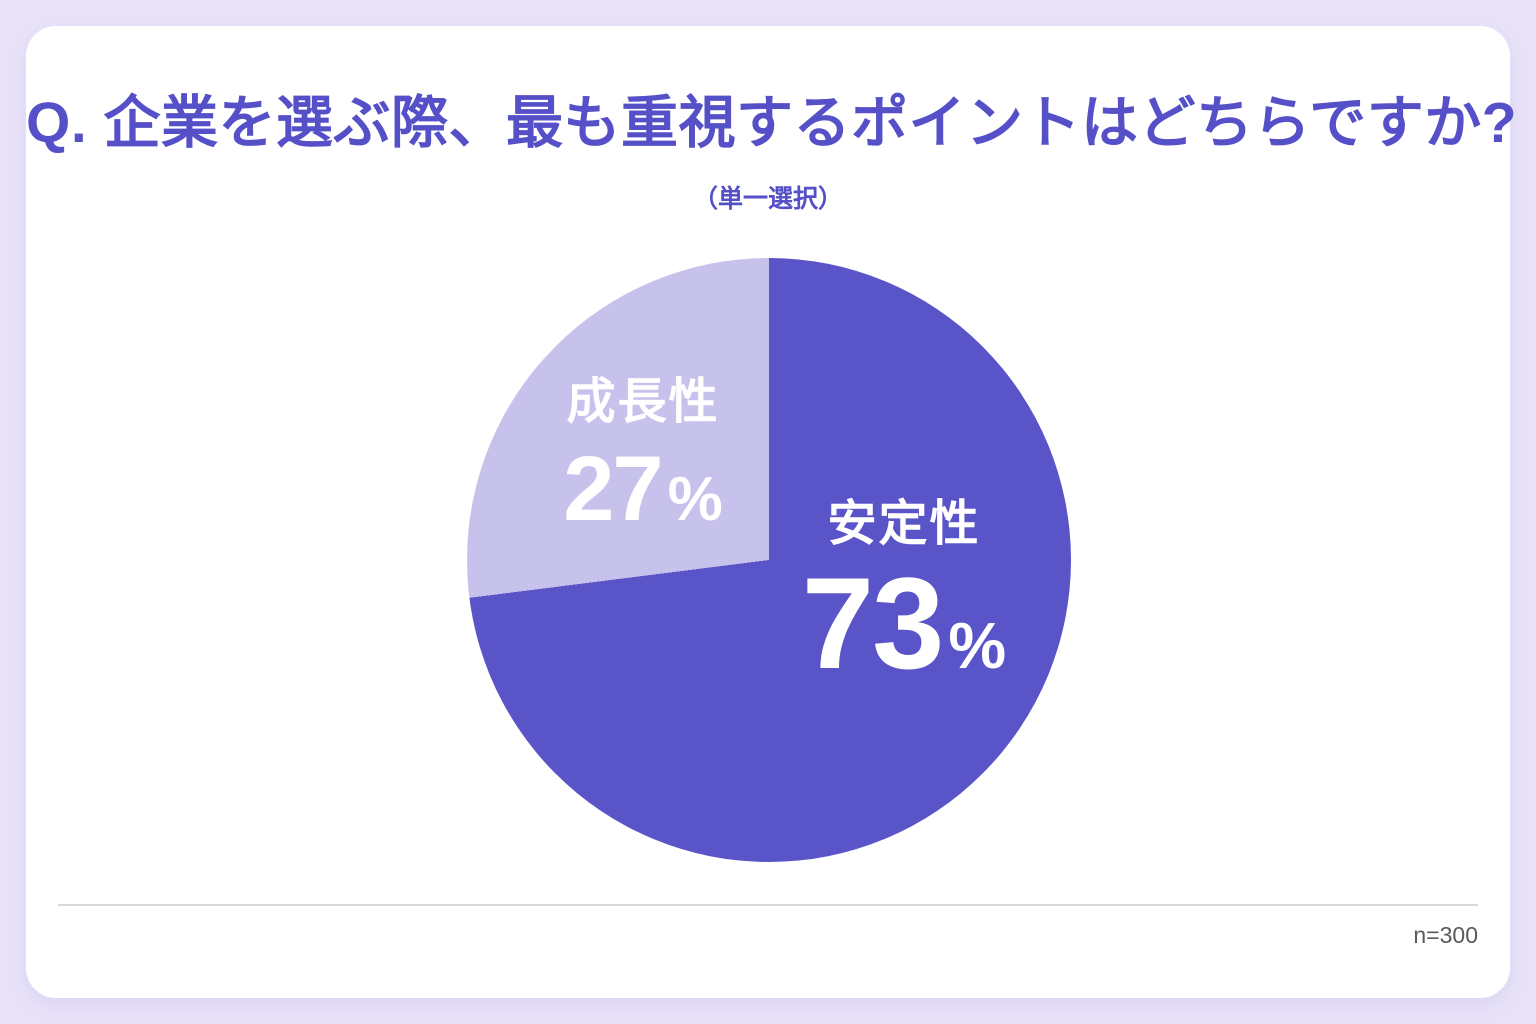 Image resolution: width=1536 pixels, height=1024 pixels. Describe the element at coordinates (1445, 935) in the screenshot. I see `sample-size-note: n=300` at that location.